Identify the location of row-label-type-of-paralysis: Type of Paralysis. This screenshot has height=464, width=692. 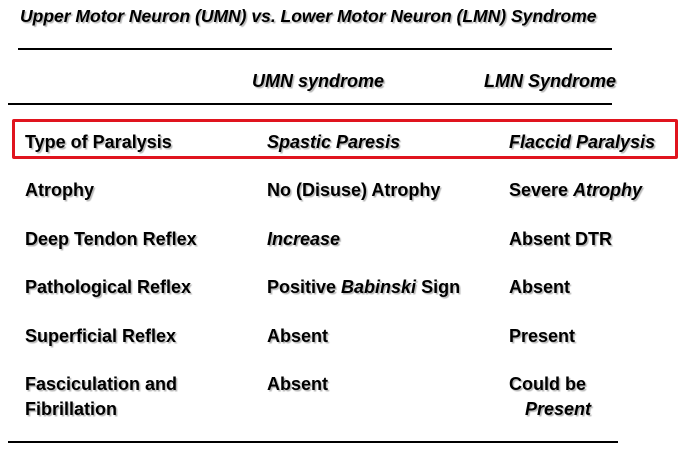
(98, 142).